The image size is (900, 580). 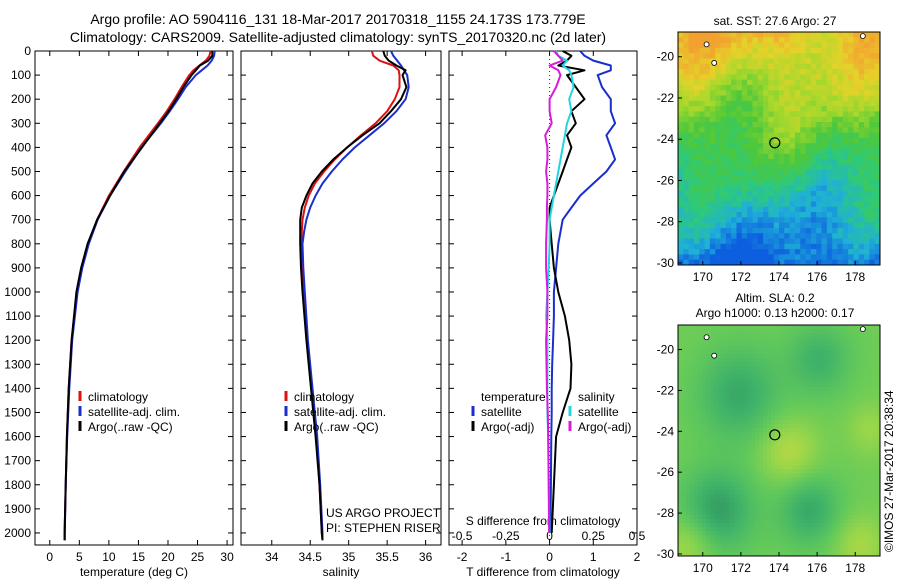 I want to click on y-tick-label: 700, so click(x=21, y=220).